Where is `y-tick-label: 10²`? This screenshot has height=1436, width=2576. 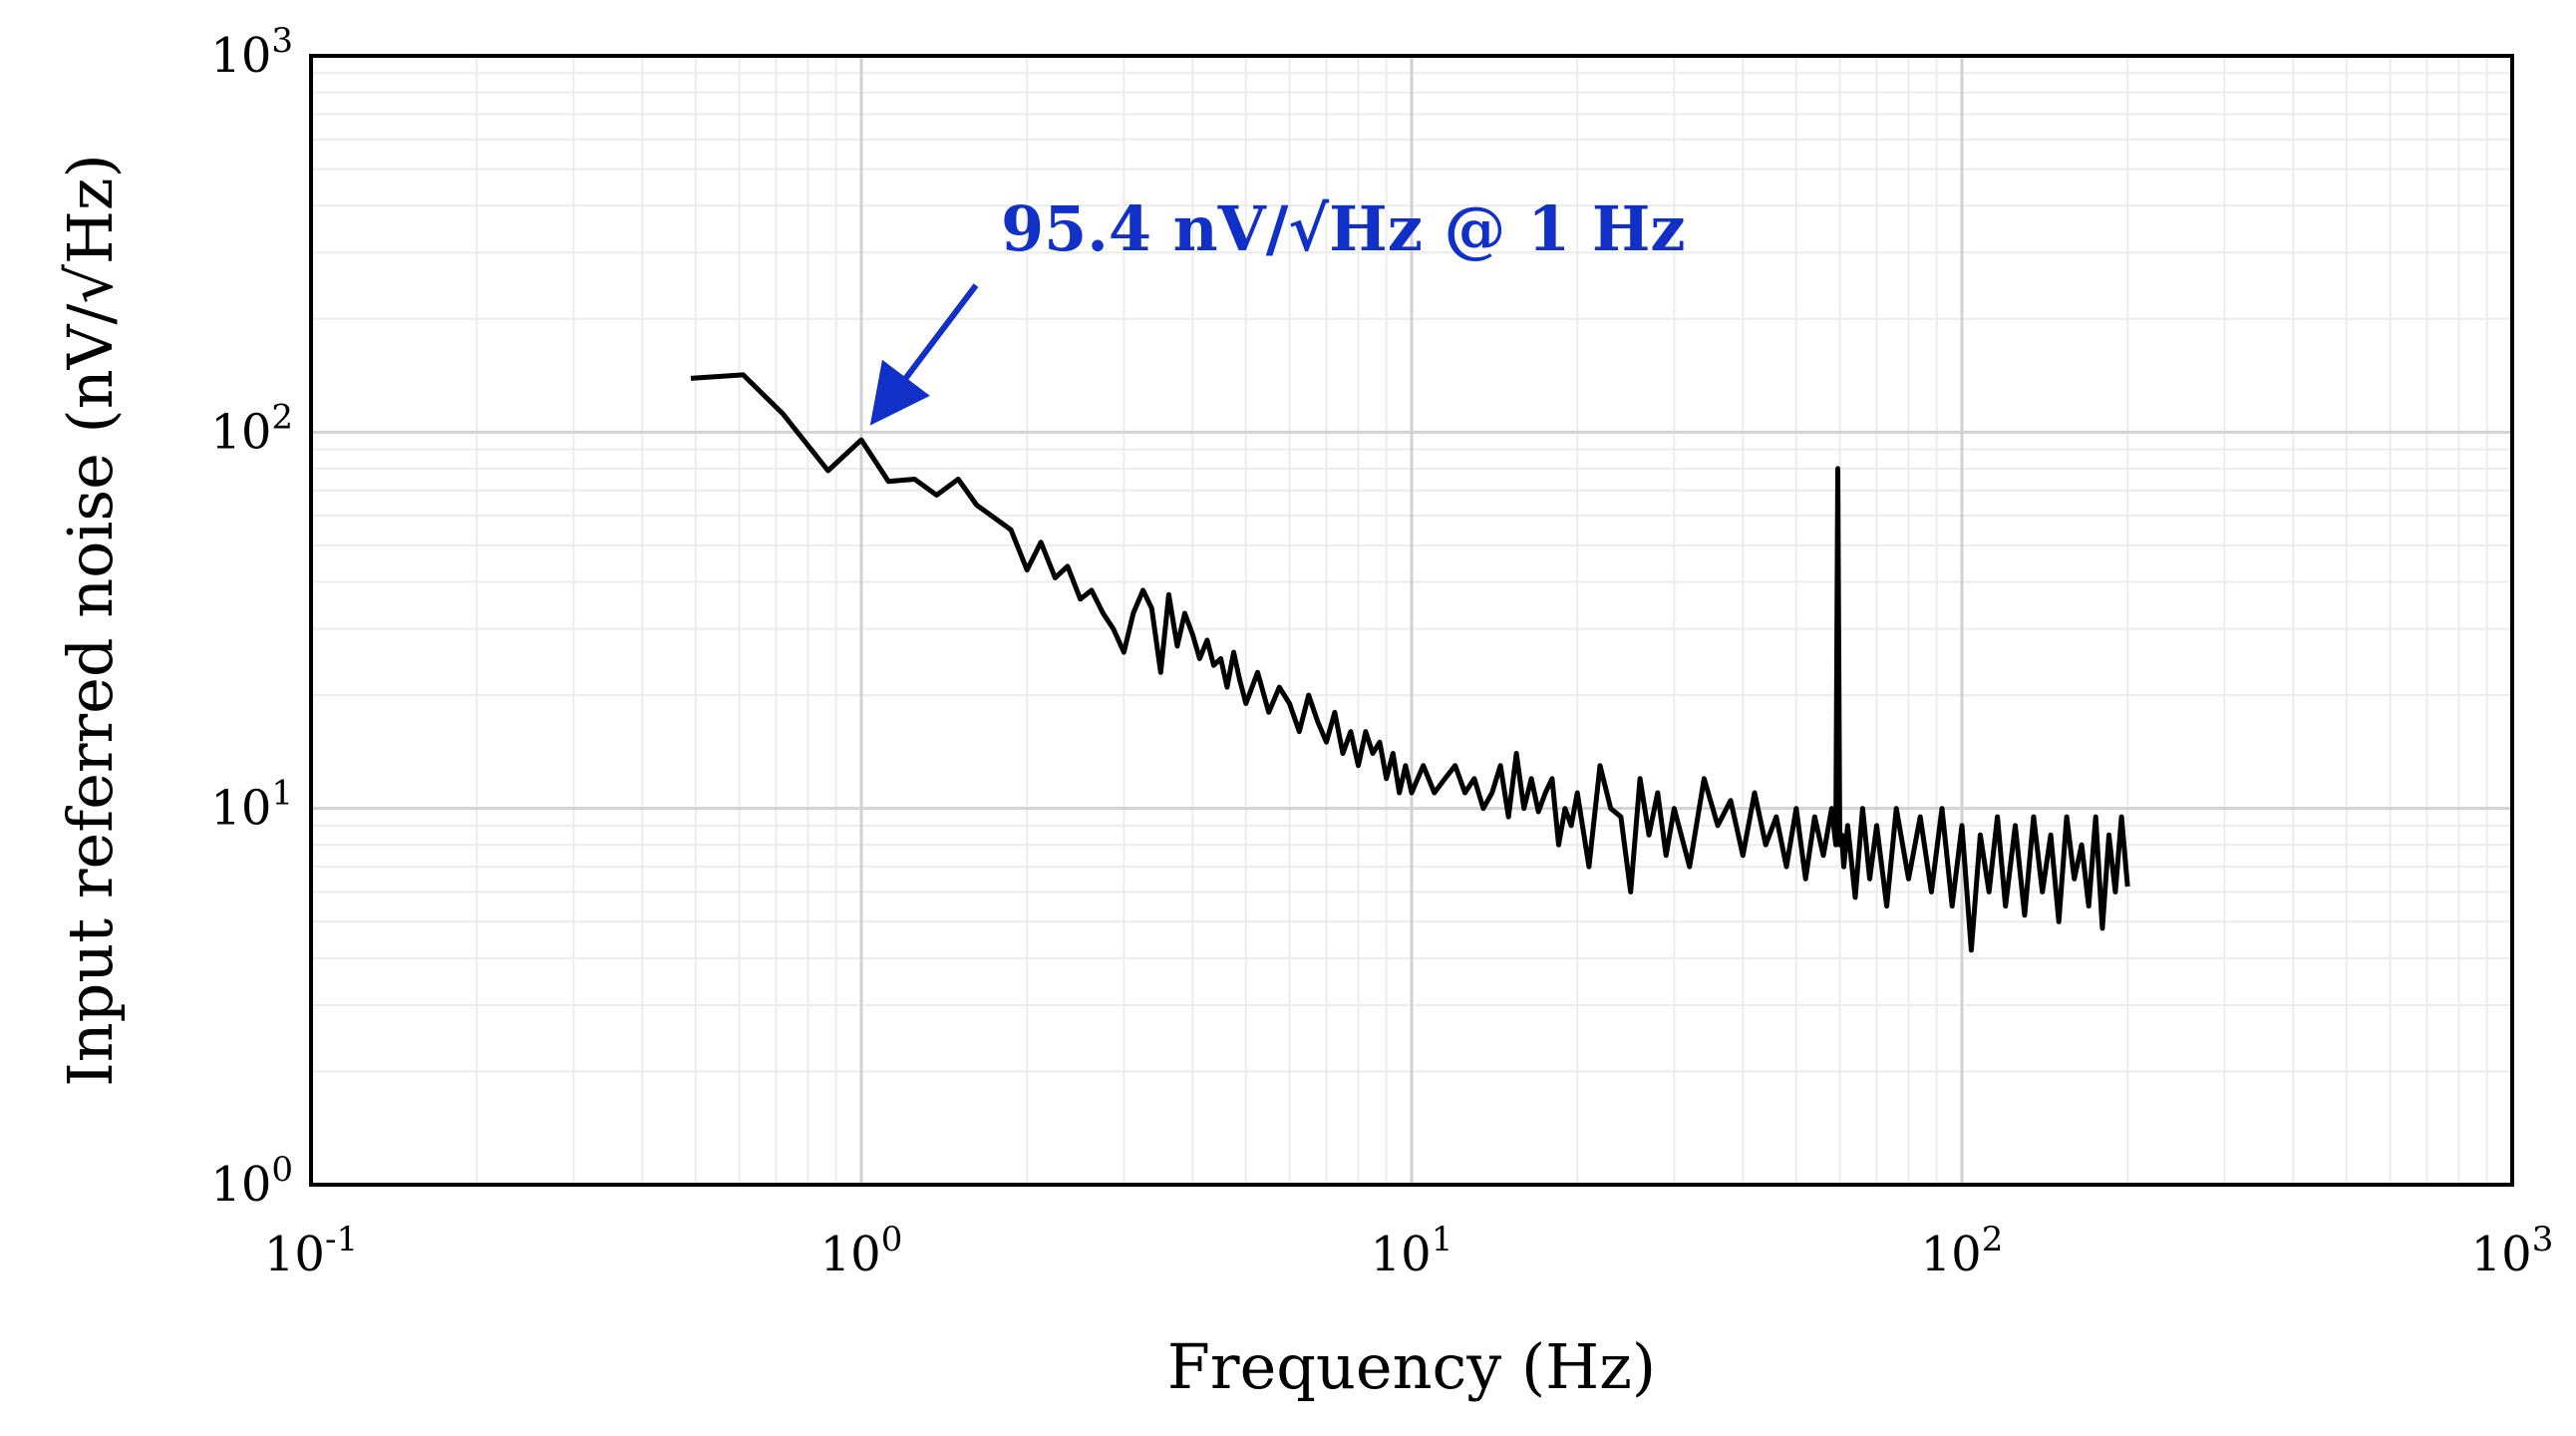
y-tick-label: 10² is located at coordinates (251, 428).